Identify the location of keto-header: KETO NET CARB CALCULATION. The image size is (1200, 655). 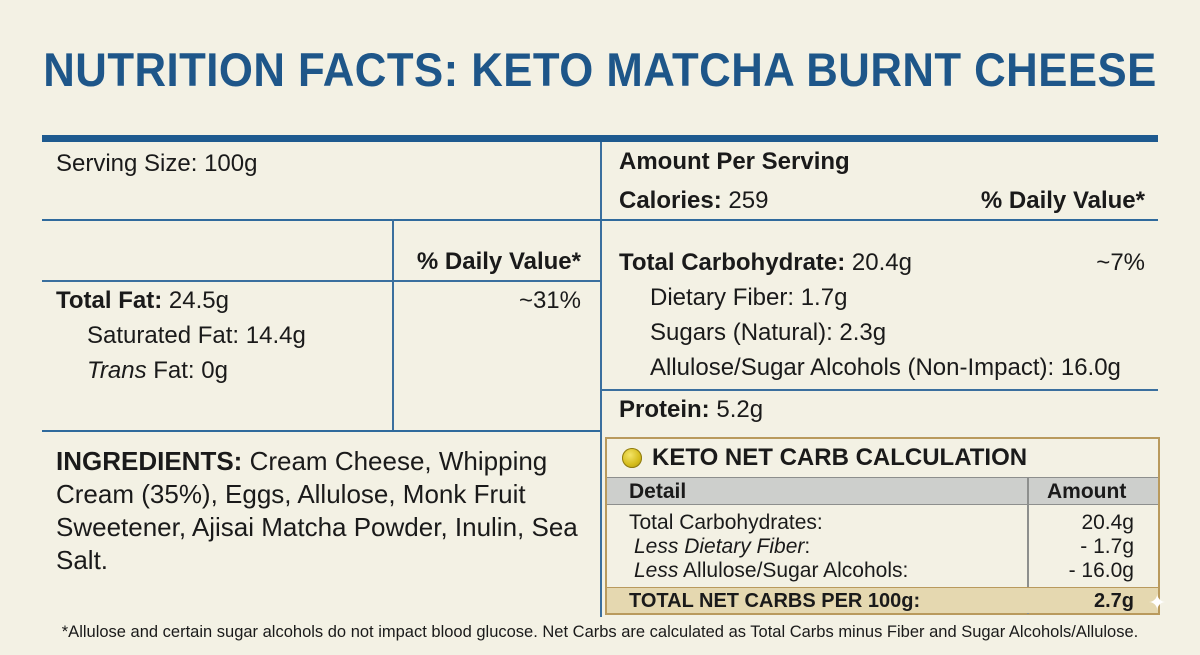
(882, 458).